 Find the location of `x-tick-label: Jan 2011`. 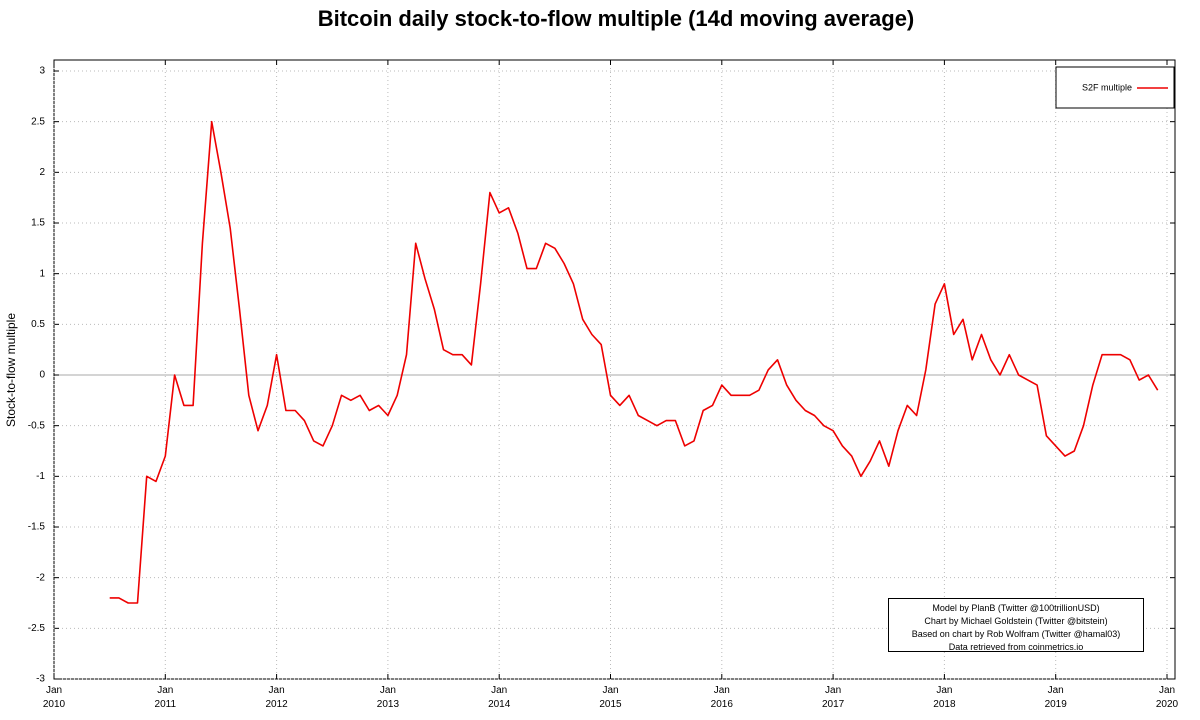

x-tick-label: Jan 2011 is located at coordinates (165, 697).